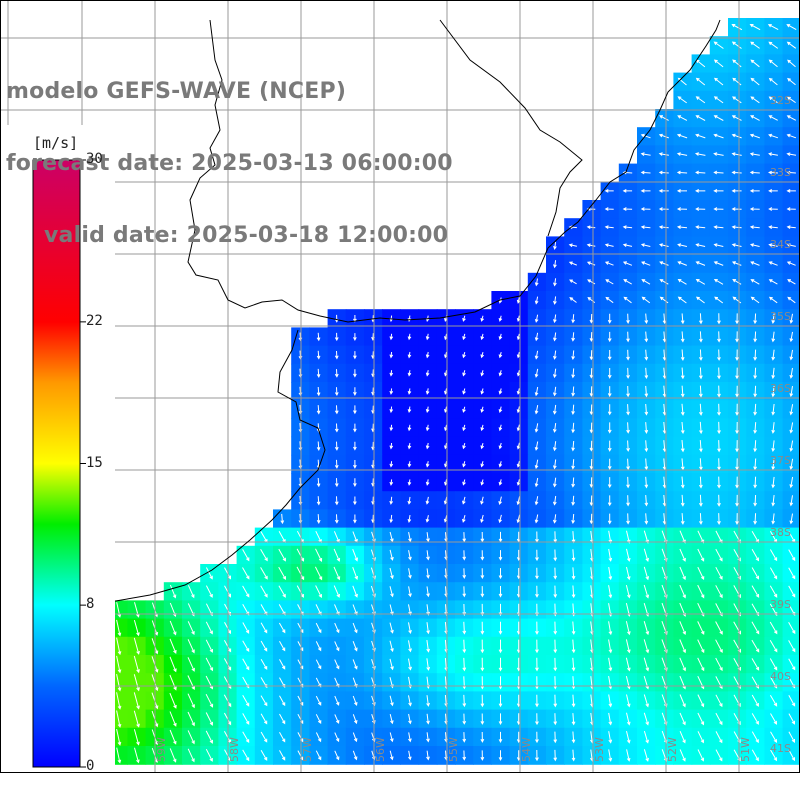 The width and height of the screenshot is (800, 800). What do you see at coordinates (163, 473) in the screenshot?
I see `coastline-buenos-aires` at bounding box center [163, 473].